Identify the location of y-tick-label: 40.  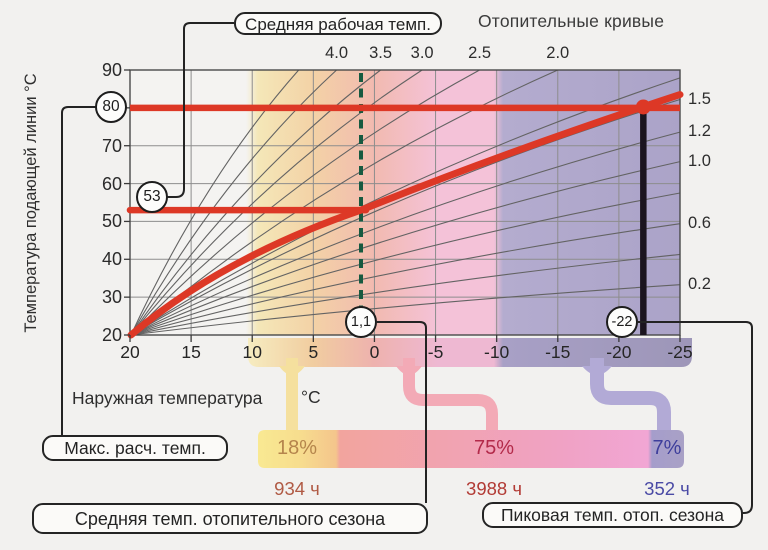
(111, 259).